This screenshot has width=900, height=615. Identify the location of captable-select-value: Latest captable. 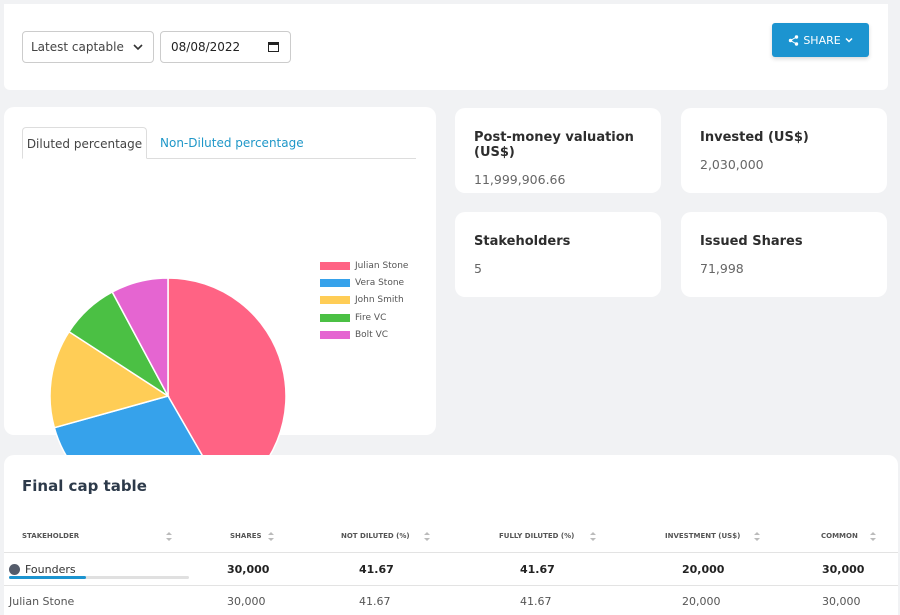
(77, 47).